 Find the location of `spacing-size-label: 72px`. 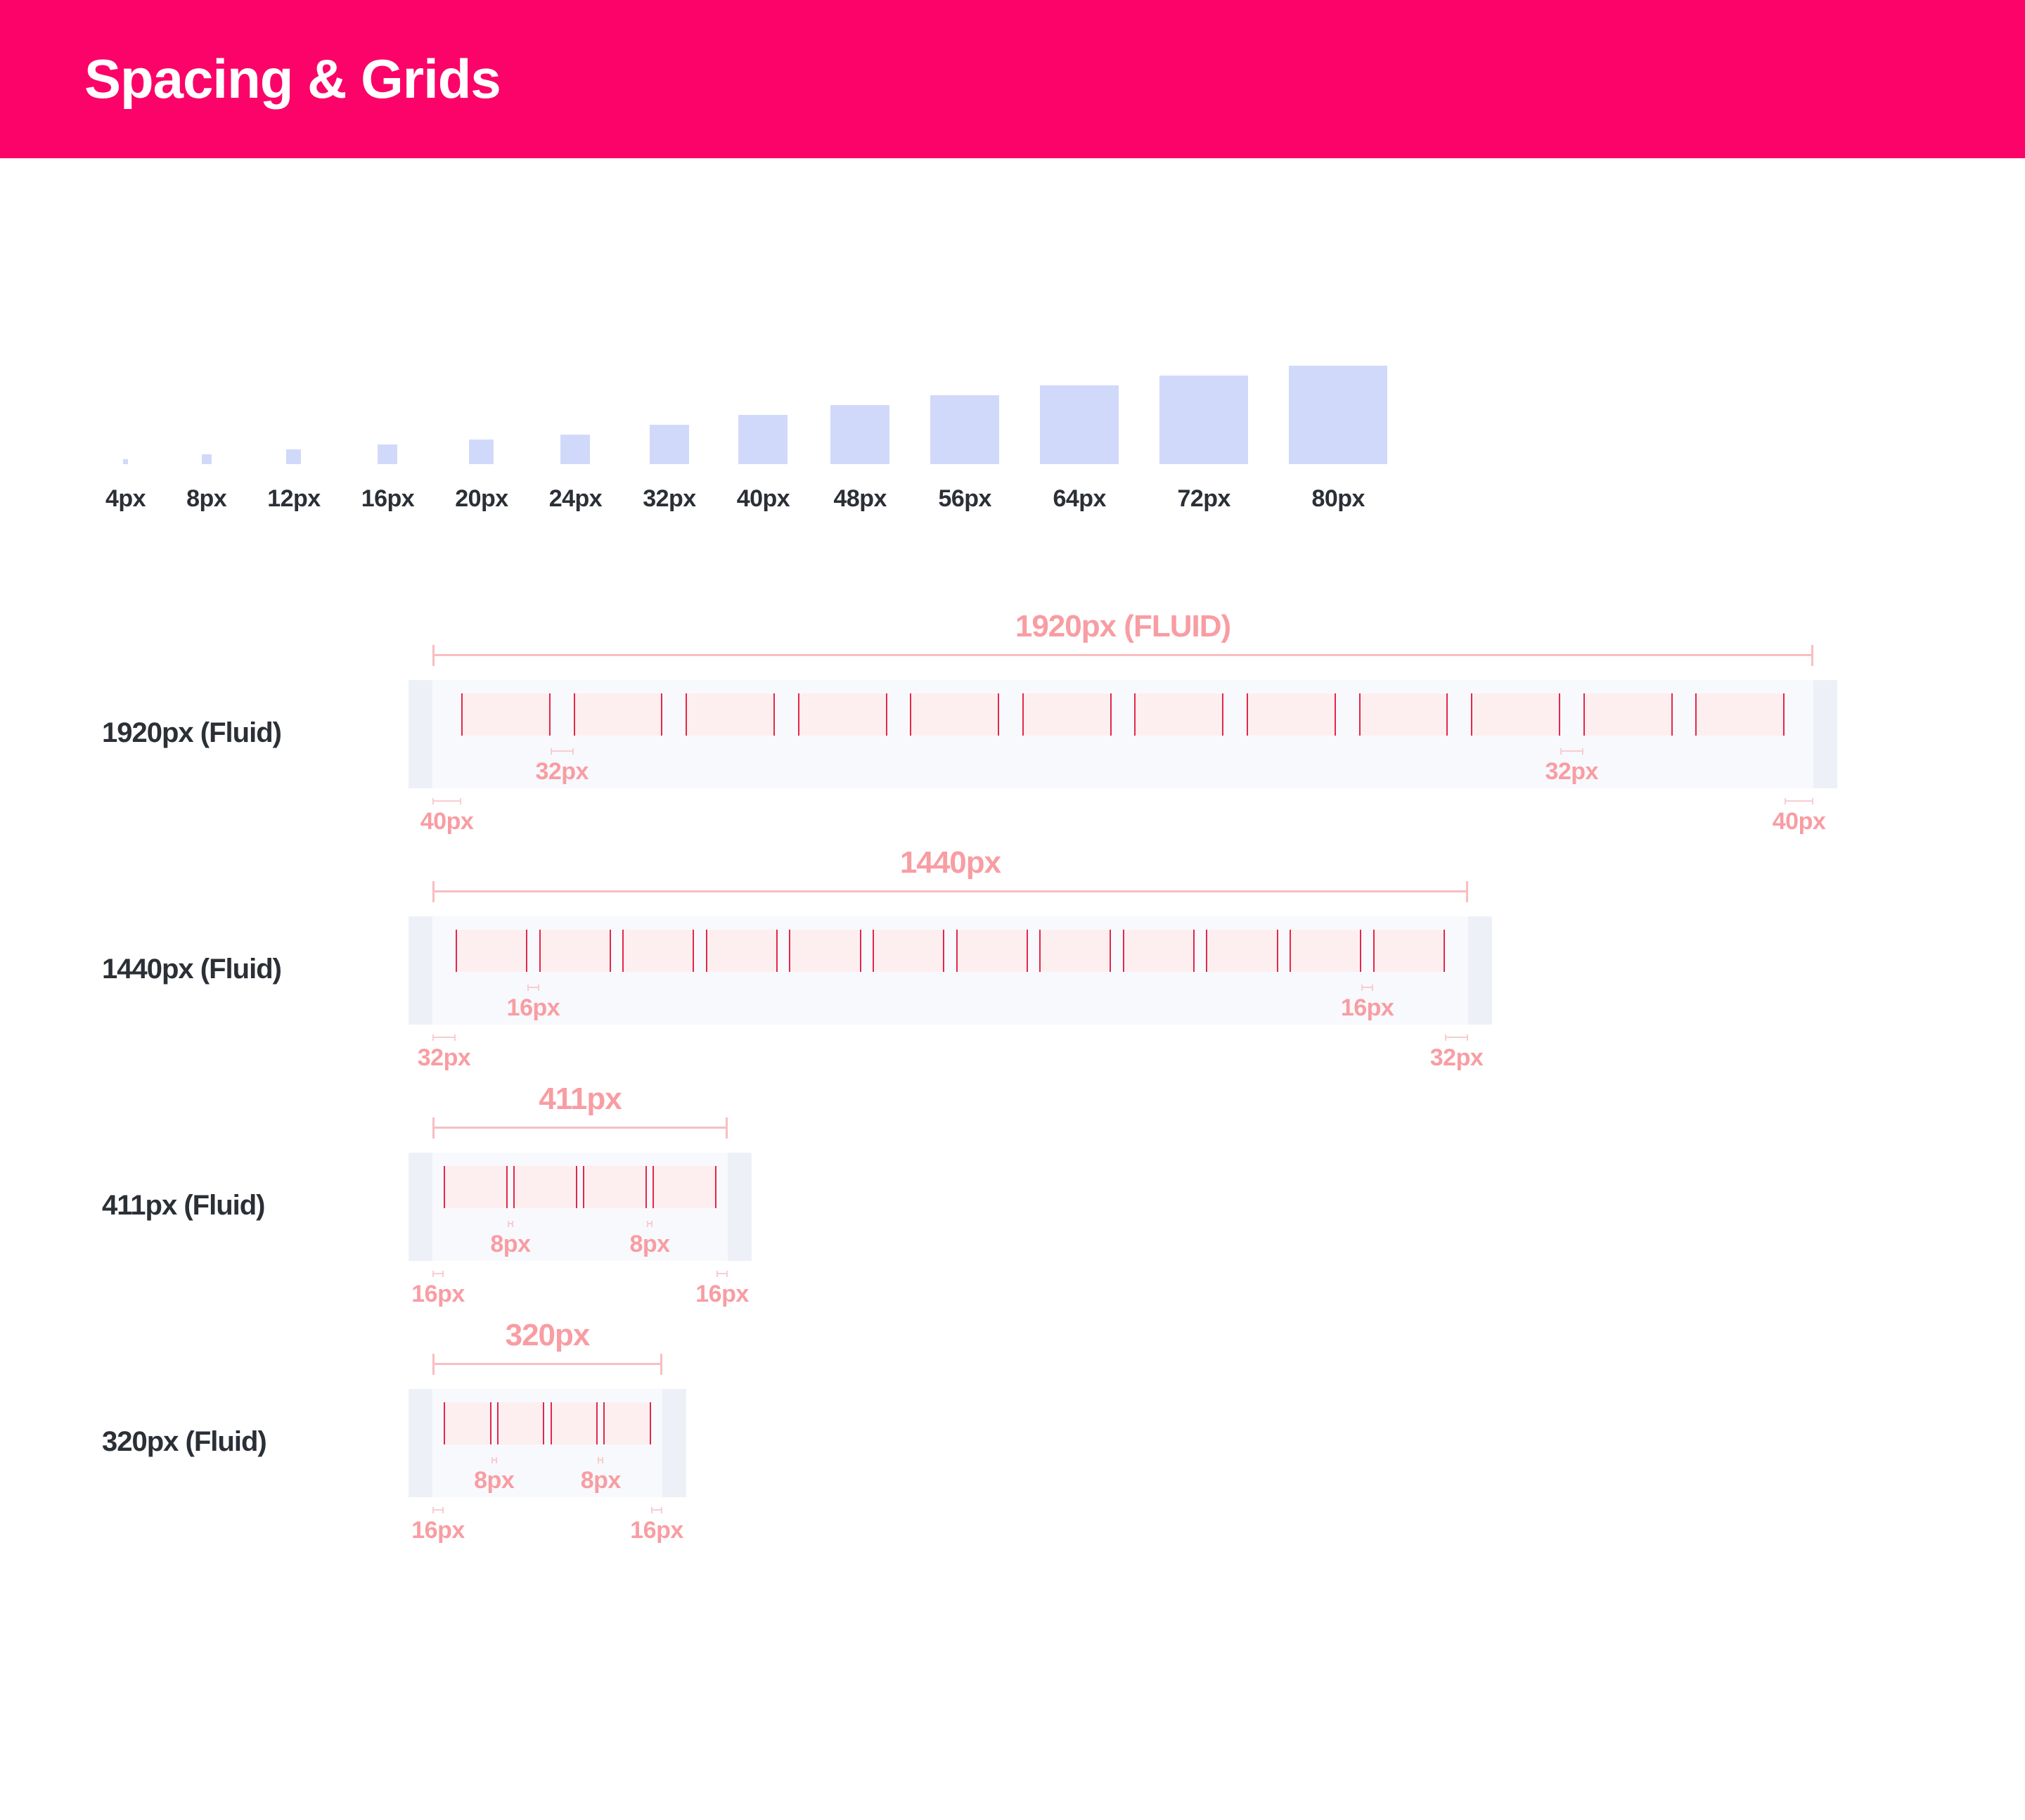

spacing-size-label: 72px is located at coordinates (1204, 498).